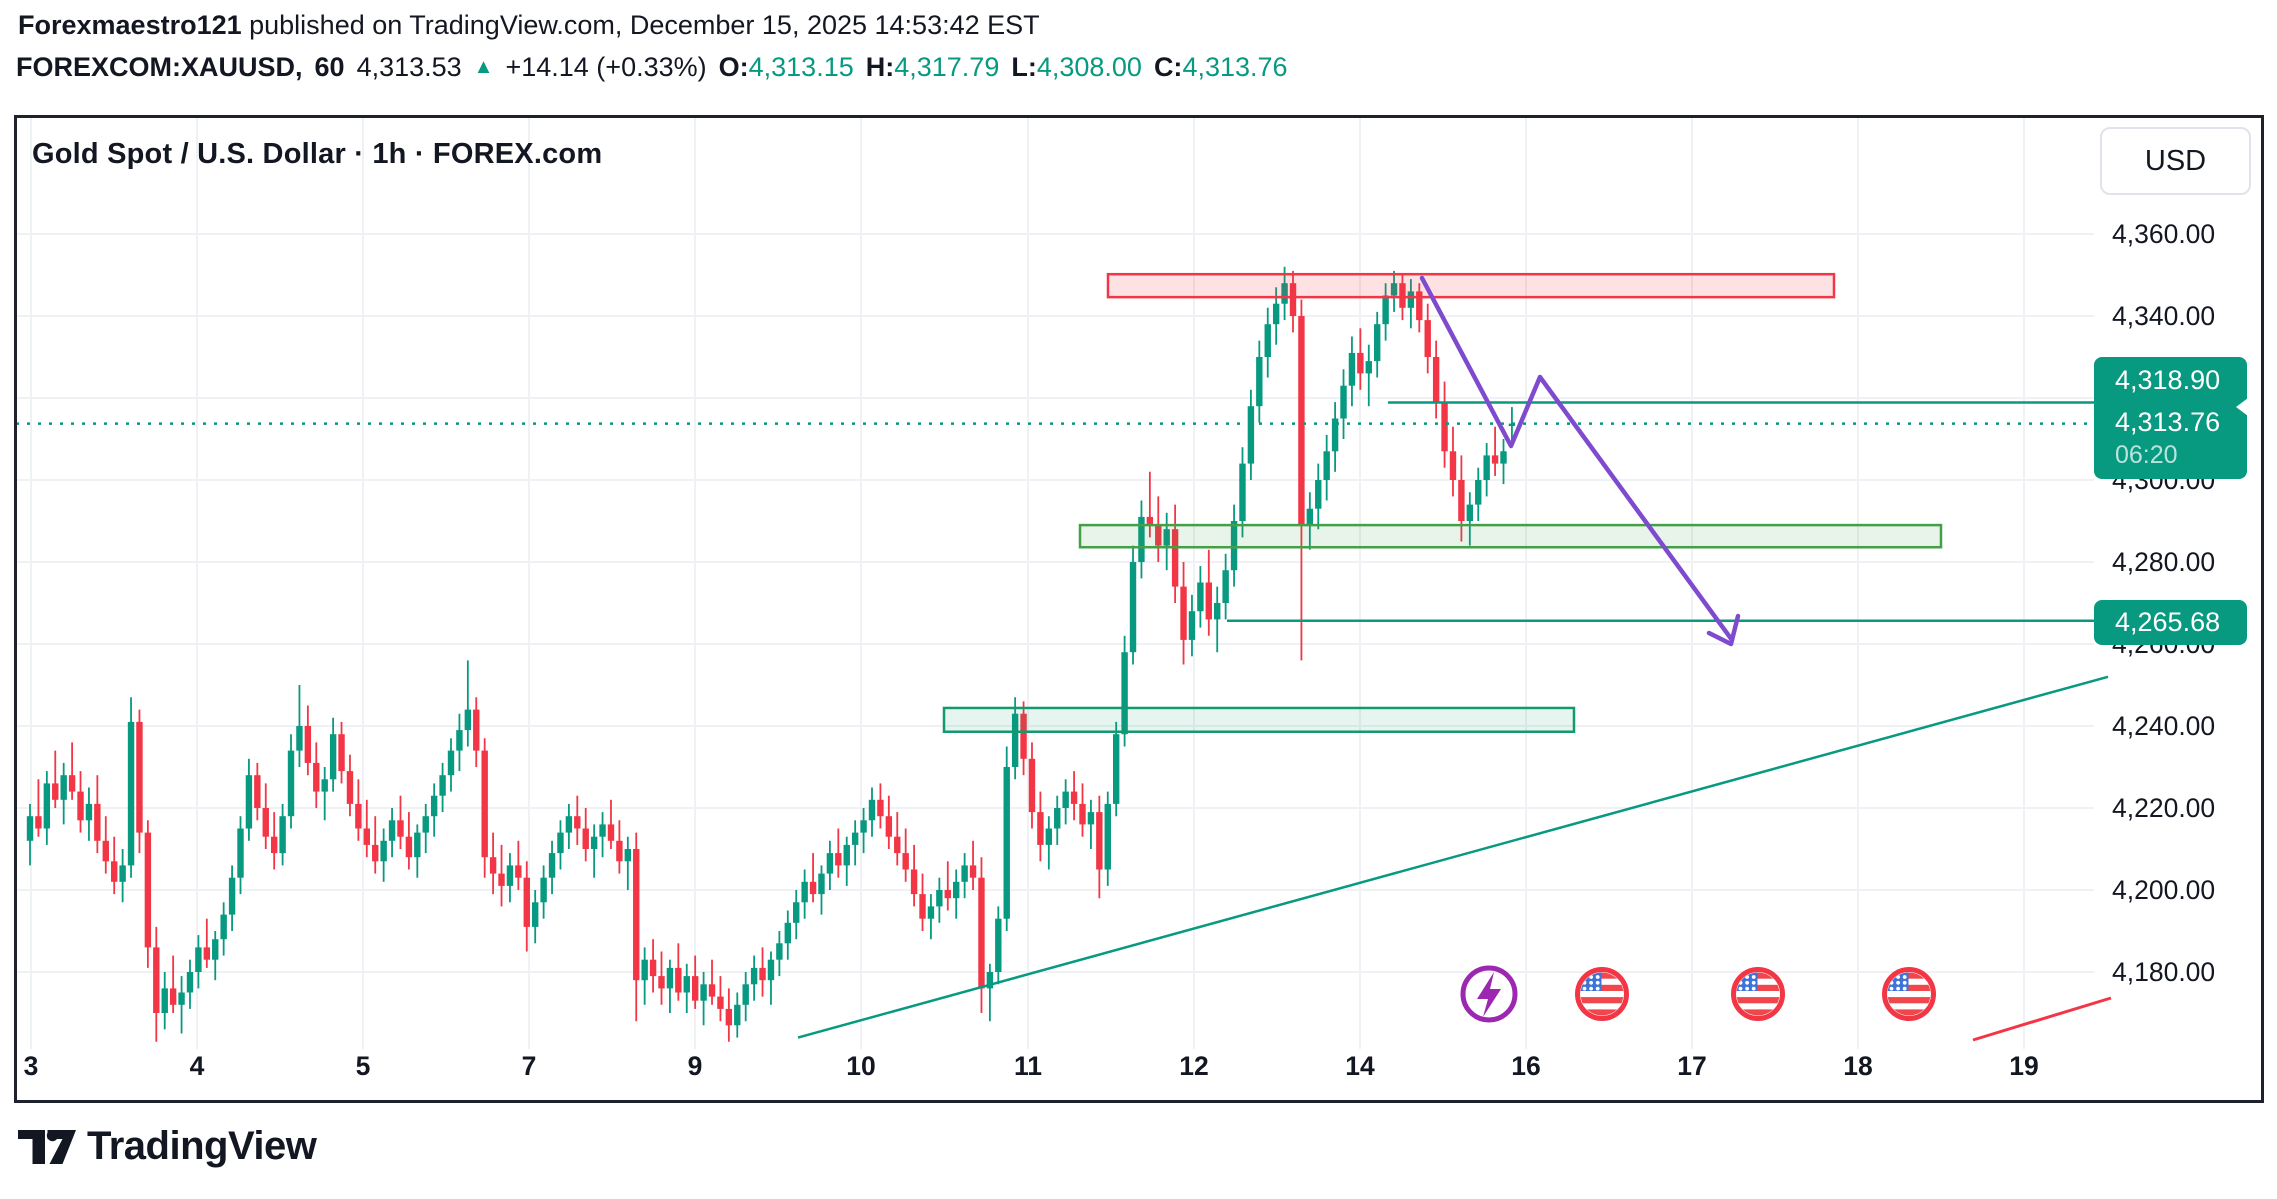 This screenshot has height=1199, width=2277. I want to click on svg-text: 16, so click(1525, 1066).